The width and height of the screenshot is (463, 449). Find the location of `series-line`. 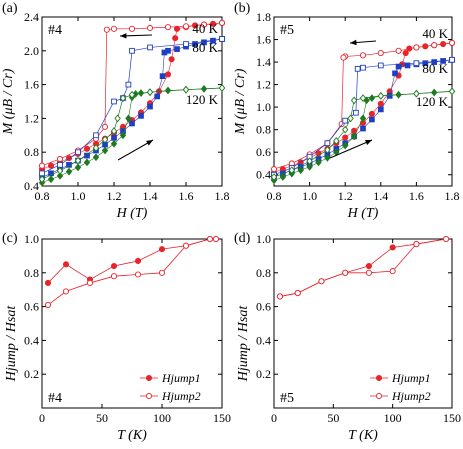

series-line is located at coordinates (363, 267).